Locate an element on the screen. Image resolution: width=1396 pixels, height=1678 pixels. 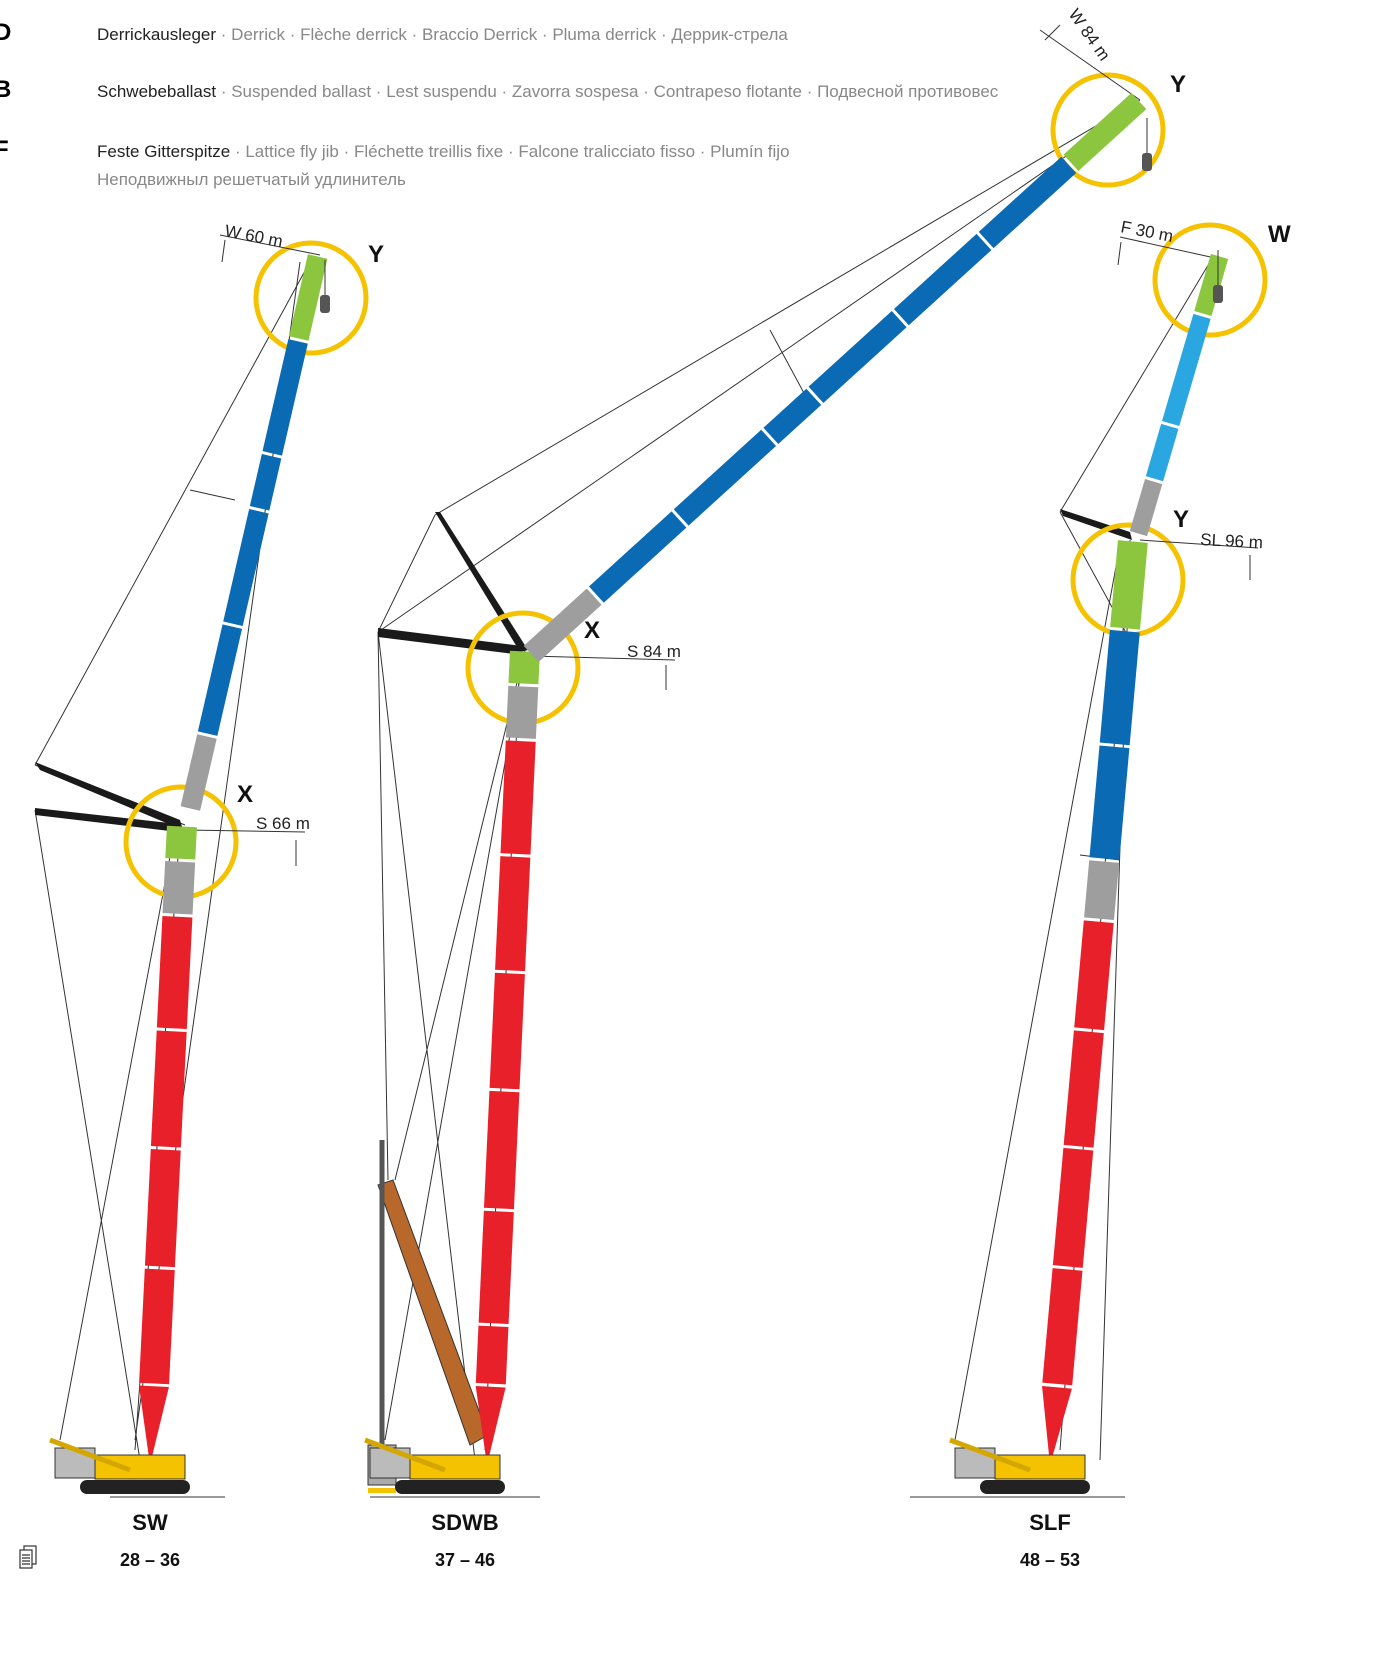
legend-term: Derrickausleger is located at coordinates (156, 34).